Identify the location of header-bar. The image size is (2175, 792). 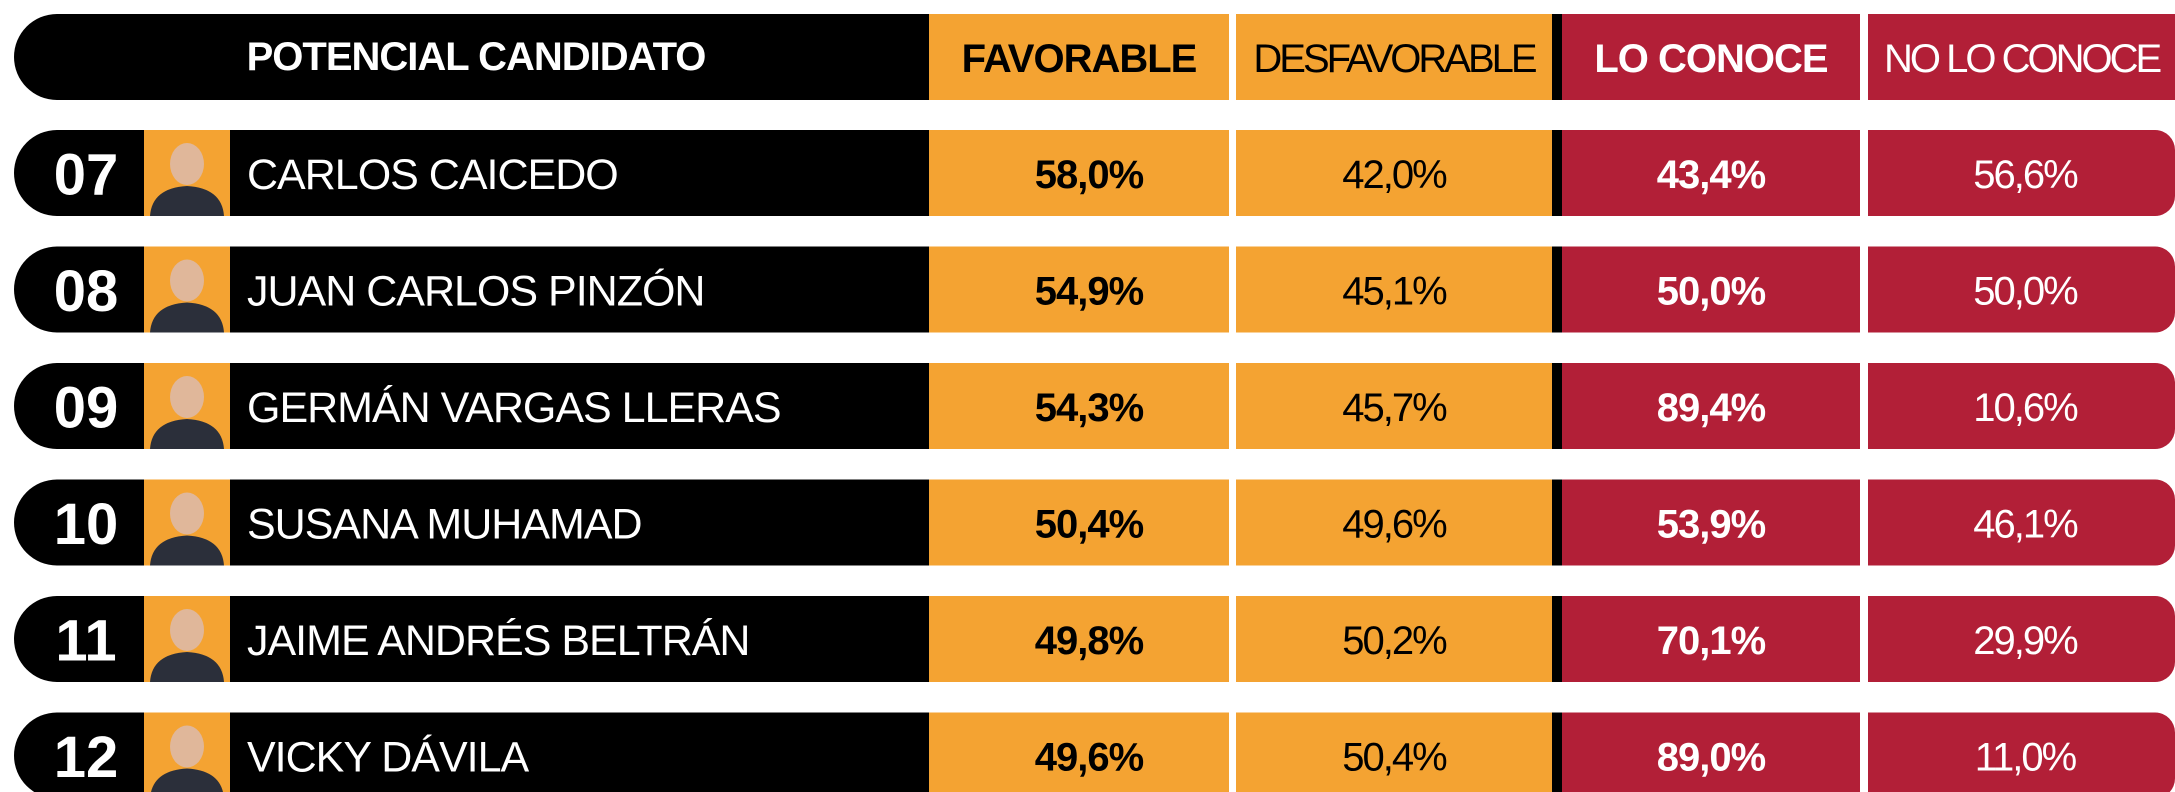
(494, 57).